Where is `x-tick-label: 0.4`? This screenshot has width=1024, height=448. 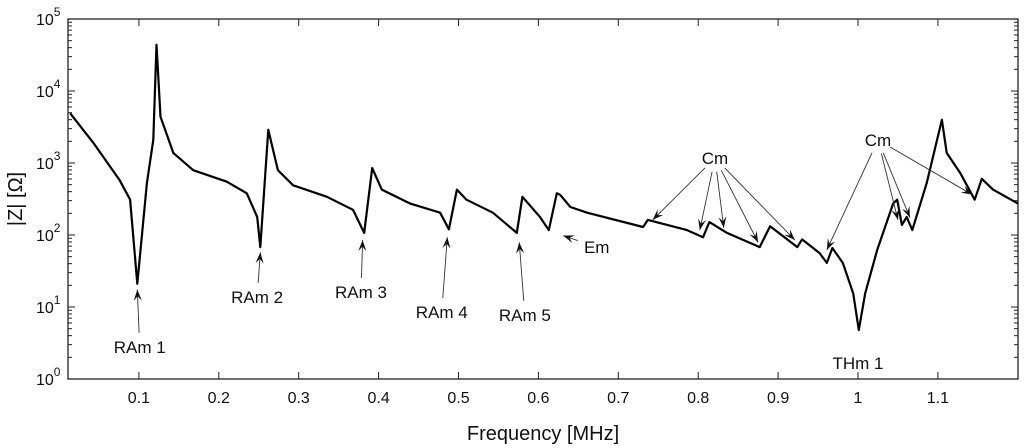 x-tick-label: 0.4 is located at coordinates (378, 398).